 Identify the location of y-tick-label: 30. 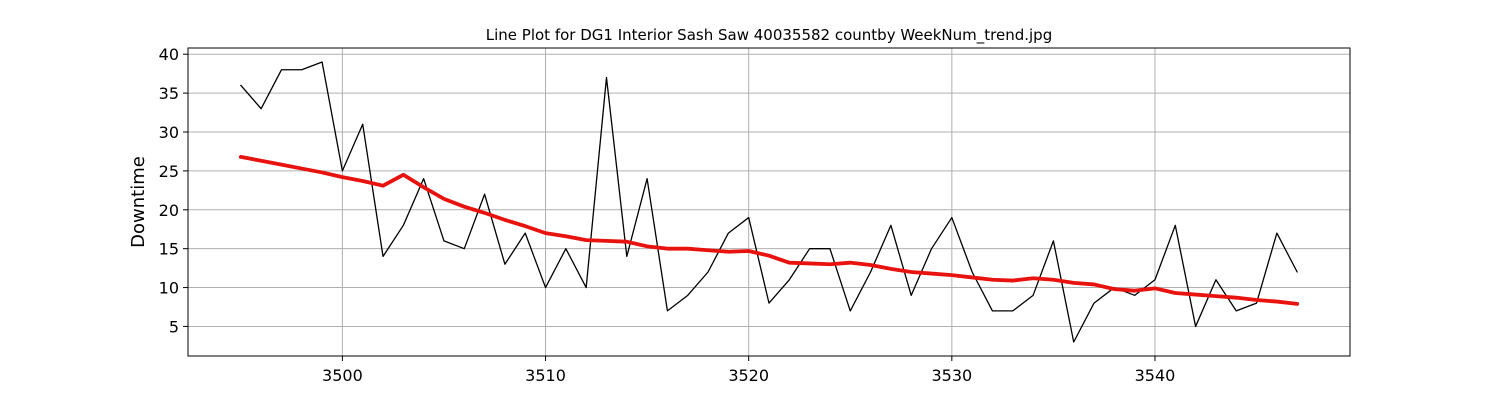
(169, 132).